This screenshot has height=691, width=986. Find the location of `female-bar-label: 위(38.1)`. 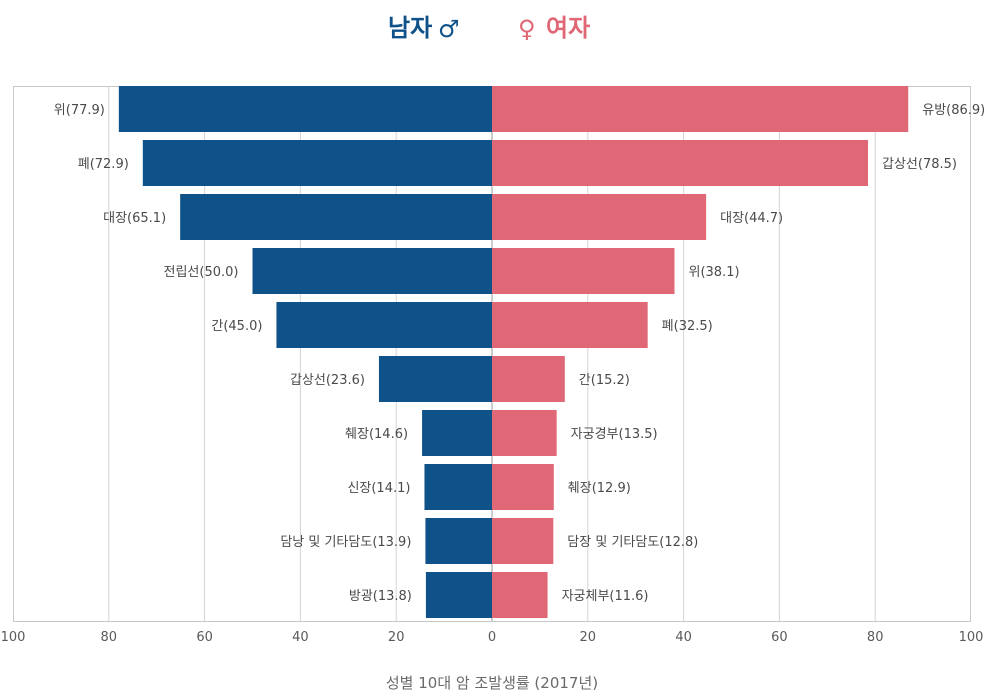

female-bar-label: 위(38.1) is located at coordinates (713, 272).